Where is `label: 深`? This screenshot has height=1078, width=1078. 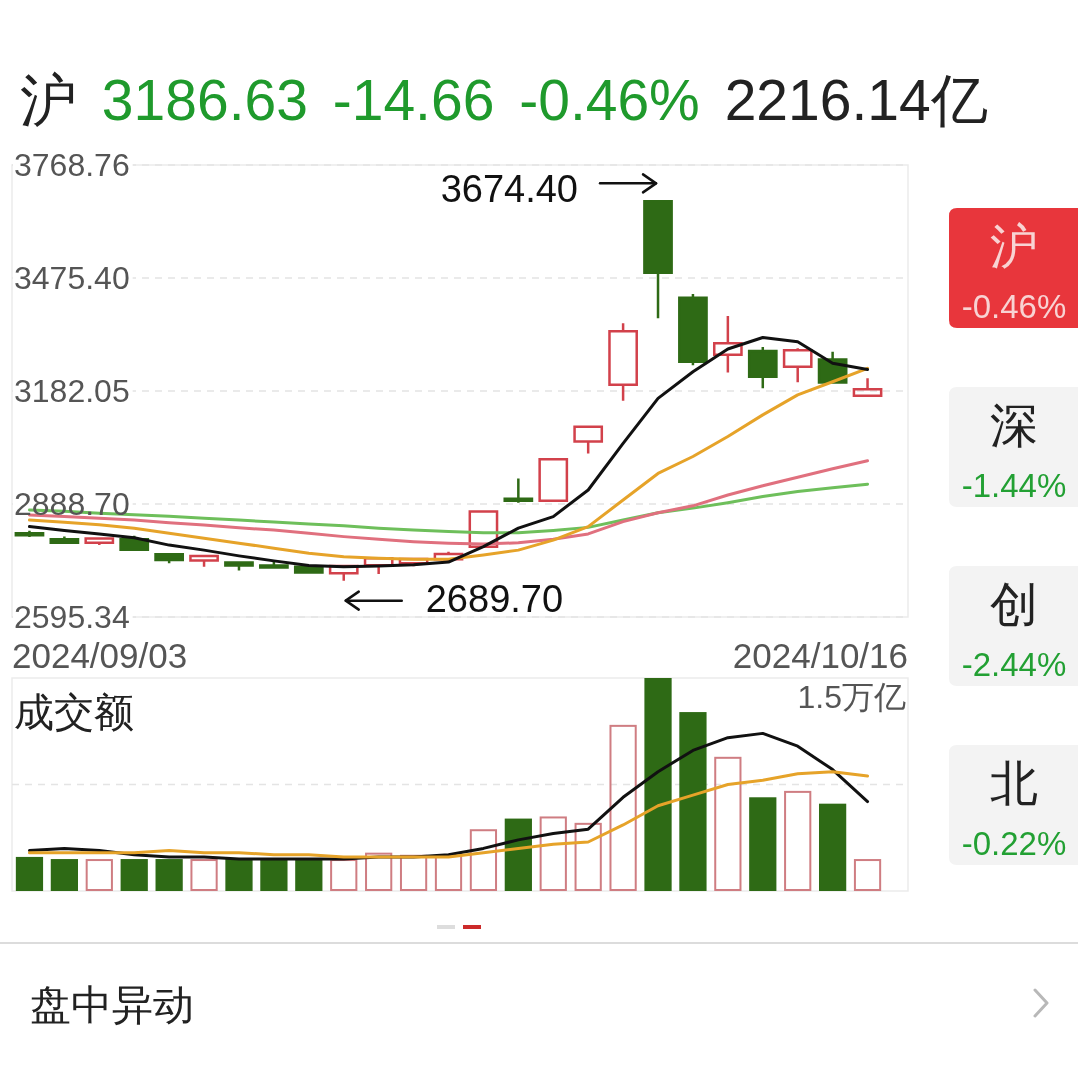
label: 深 is located at coordinates (1014, 425).